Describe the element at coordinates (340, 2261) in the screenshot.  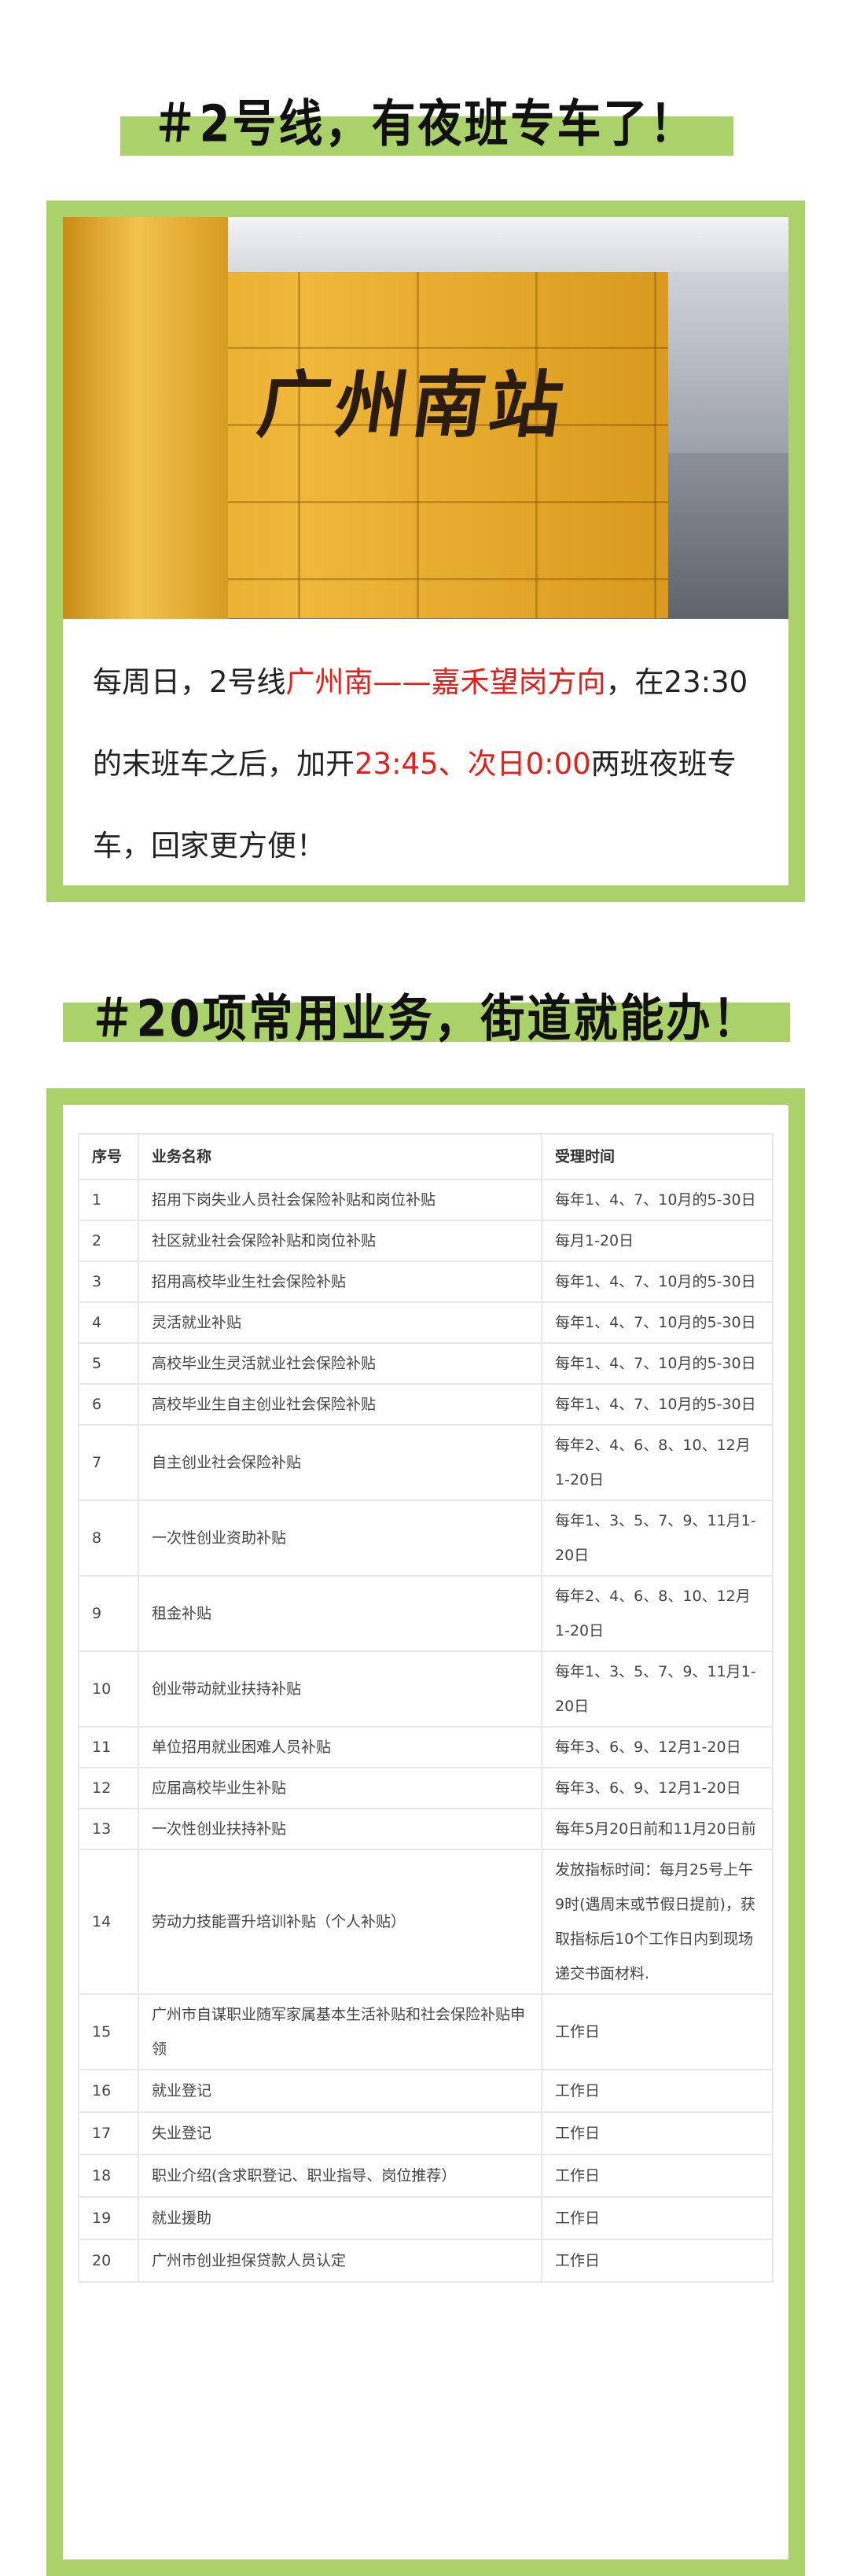
I see `cell-service: 广州市创业担保贷款人员认定` at that location.